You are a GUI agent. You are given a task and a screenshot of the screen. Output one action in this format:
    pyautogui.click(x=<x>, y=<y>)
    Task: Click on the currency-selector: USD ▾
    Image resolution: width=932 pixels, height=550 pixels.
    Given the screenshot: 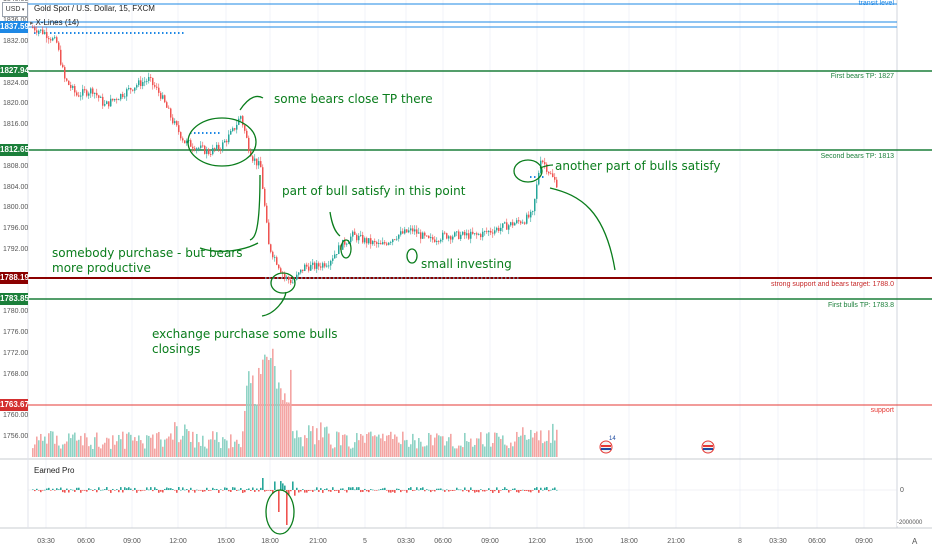 What is the action you would take?
    pyautogui.click(x=15, y=9)
    